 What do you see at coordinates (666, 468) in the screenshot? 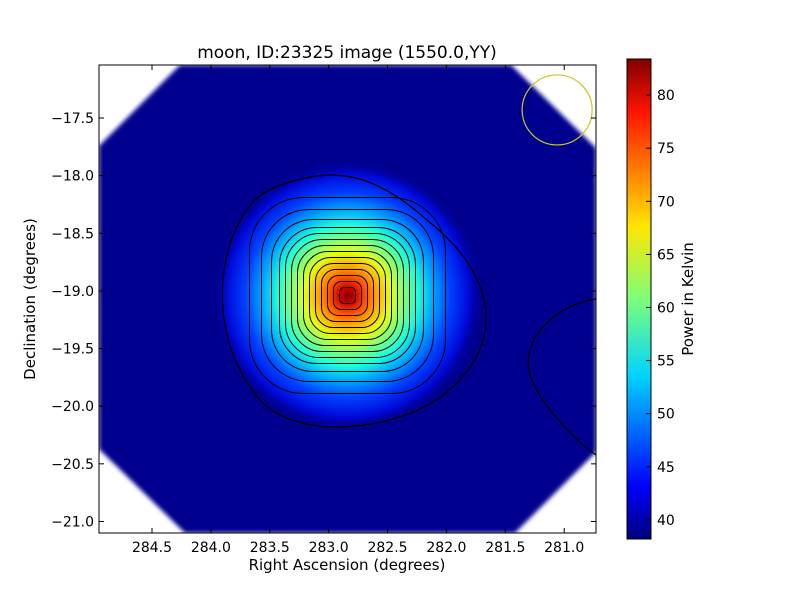
I see `colorbar-tick-label: 45` at bounding box center [666, 468].